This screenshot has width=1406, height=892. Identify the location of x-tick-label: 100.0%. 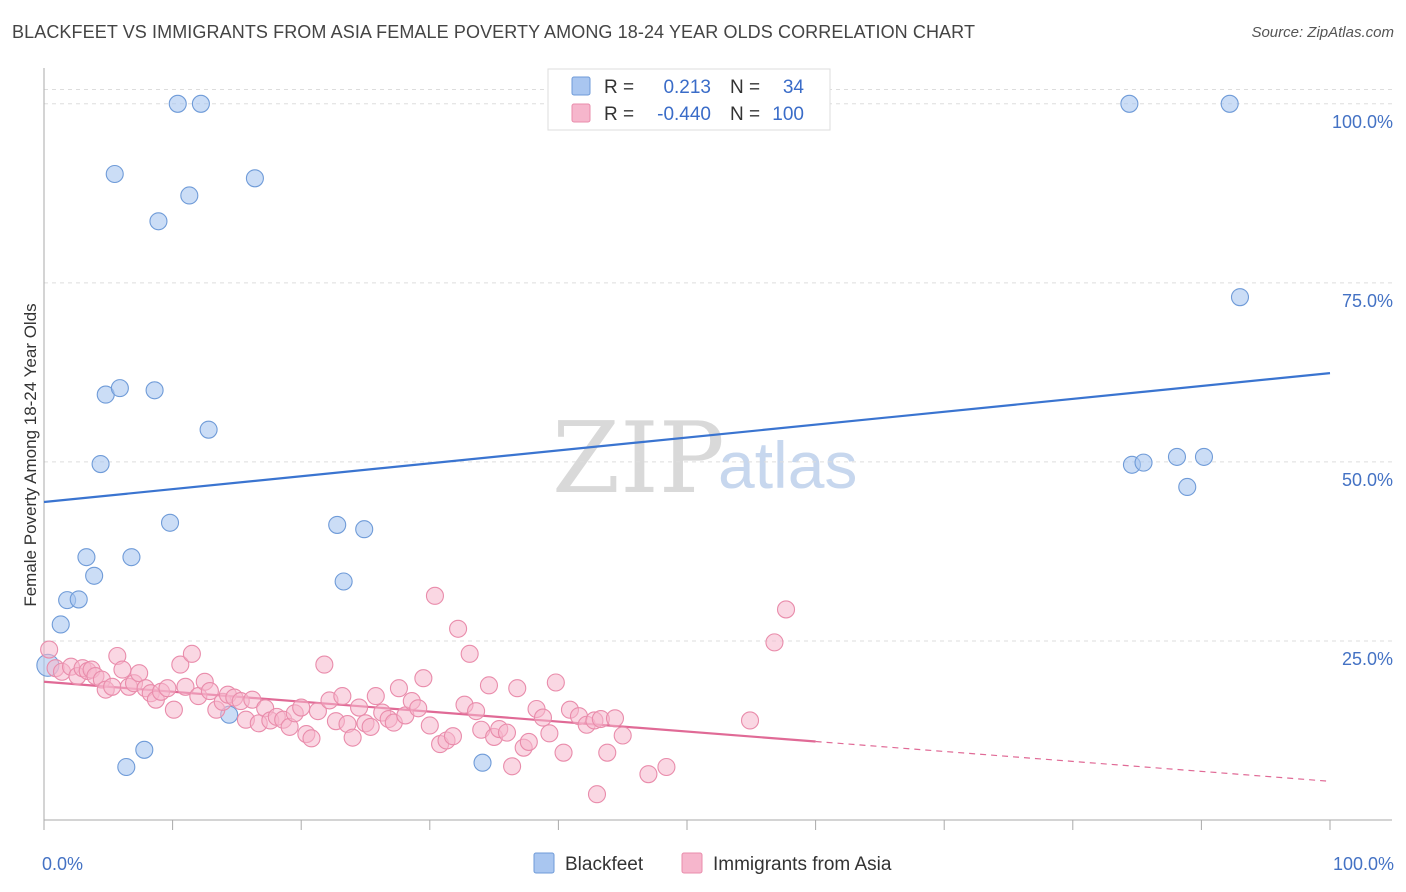
(1363, 864).